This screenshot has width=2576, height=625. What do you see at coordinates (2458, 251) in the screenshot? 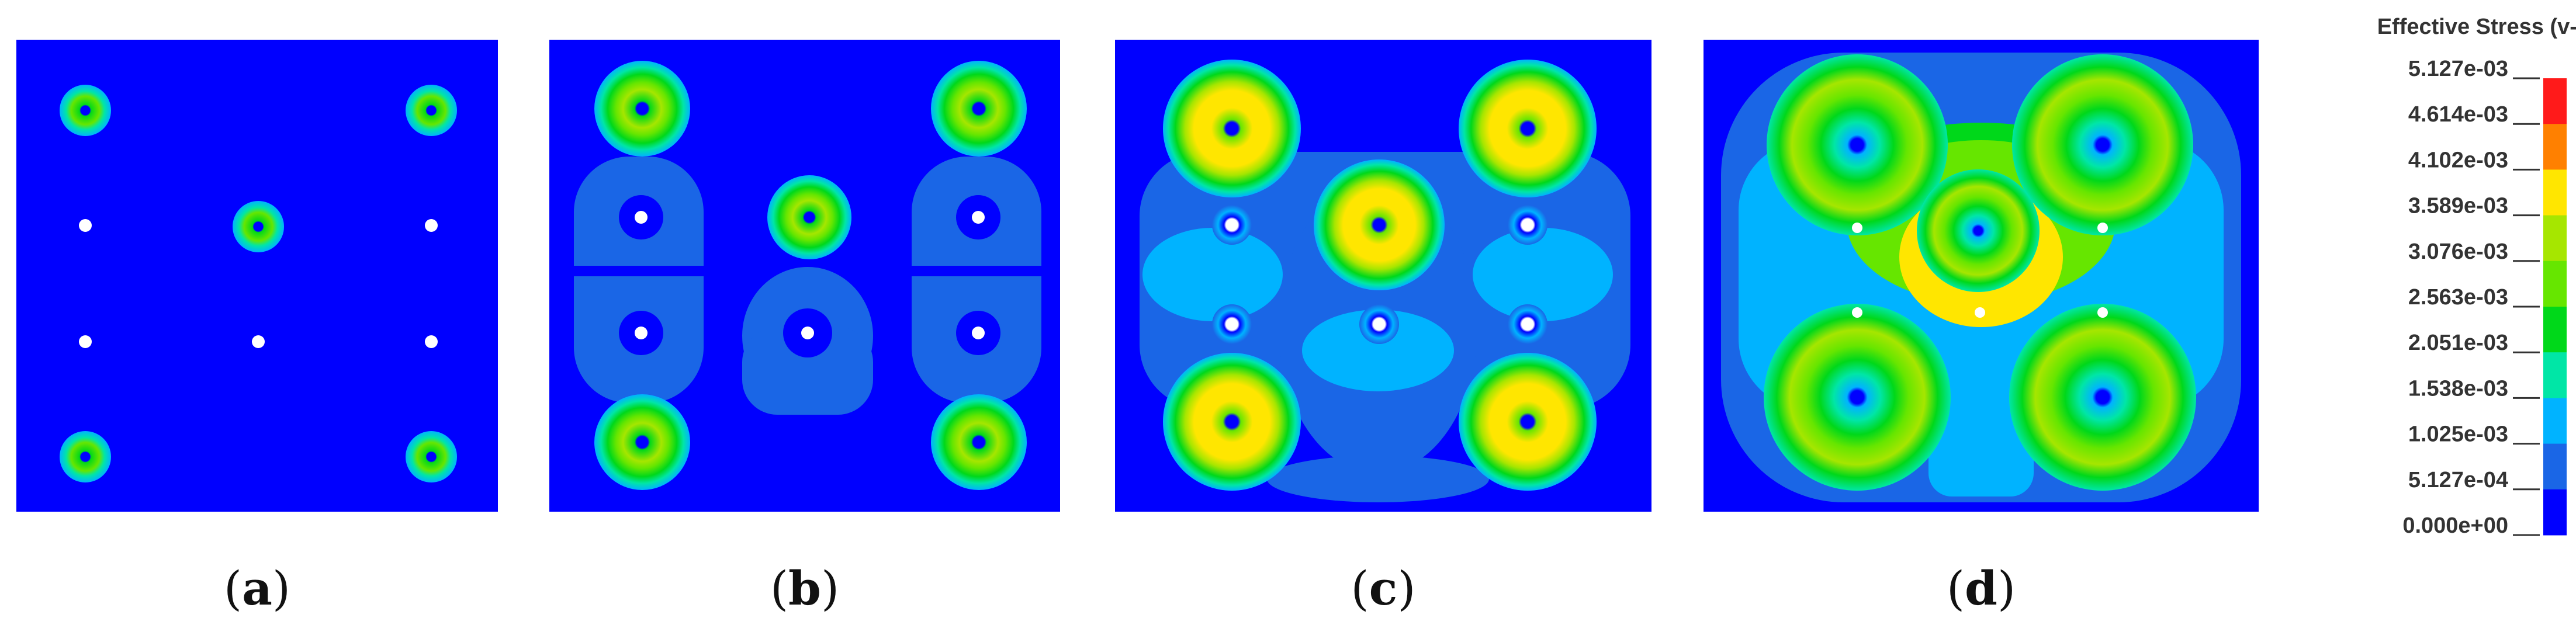
I see `legend-tick-label: 3.076e-03` at bounding box center [2458, 251].